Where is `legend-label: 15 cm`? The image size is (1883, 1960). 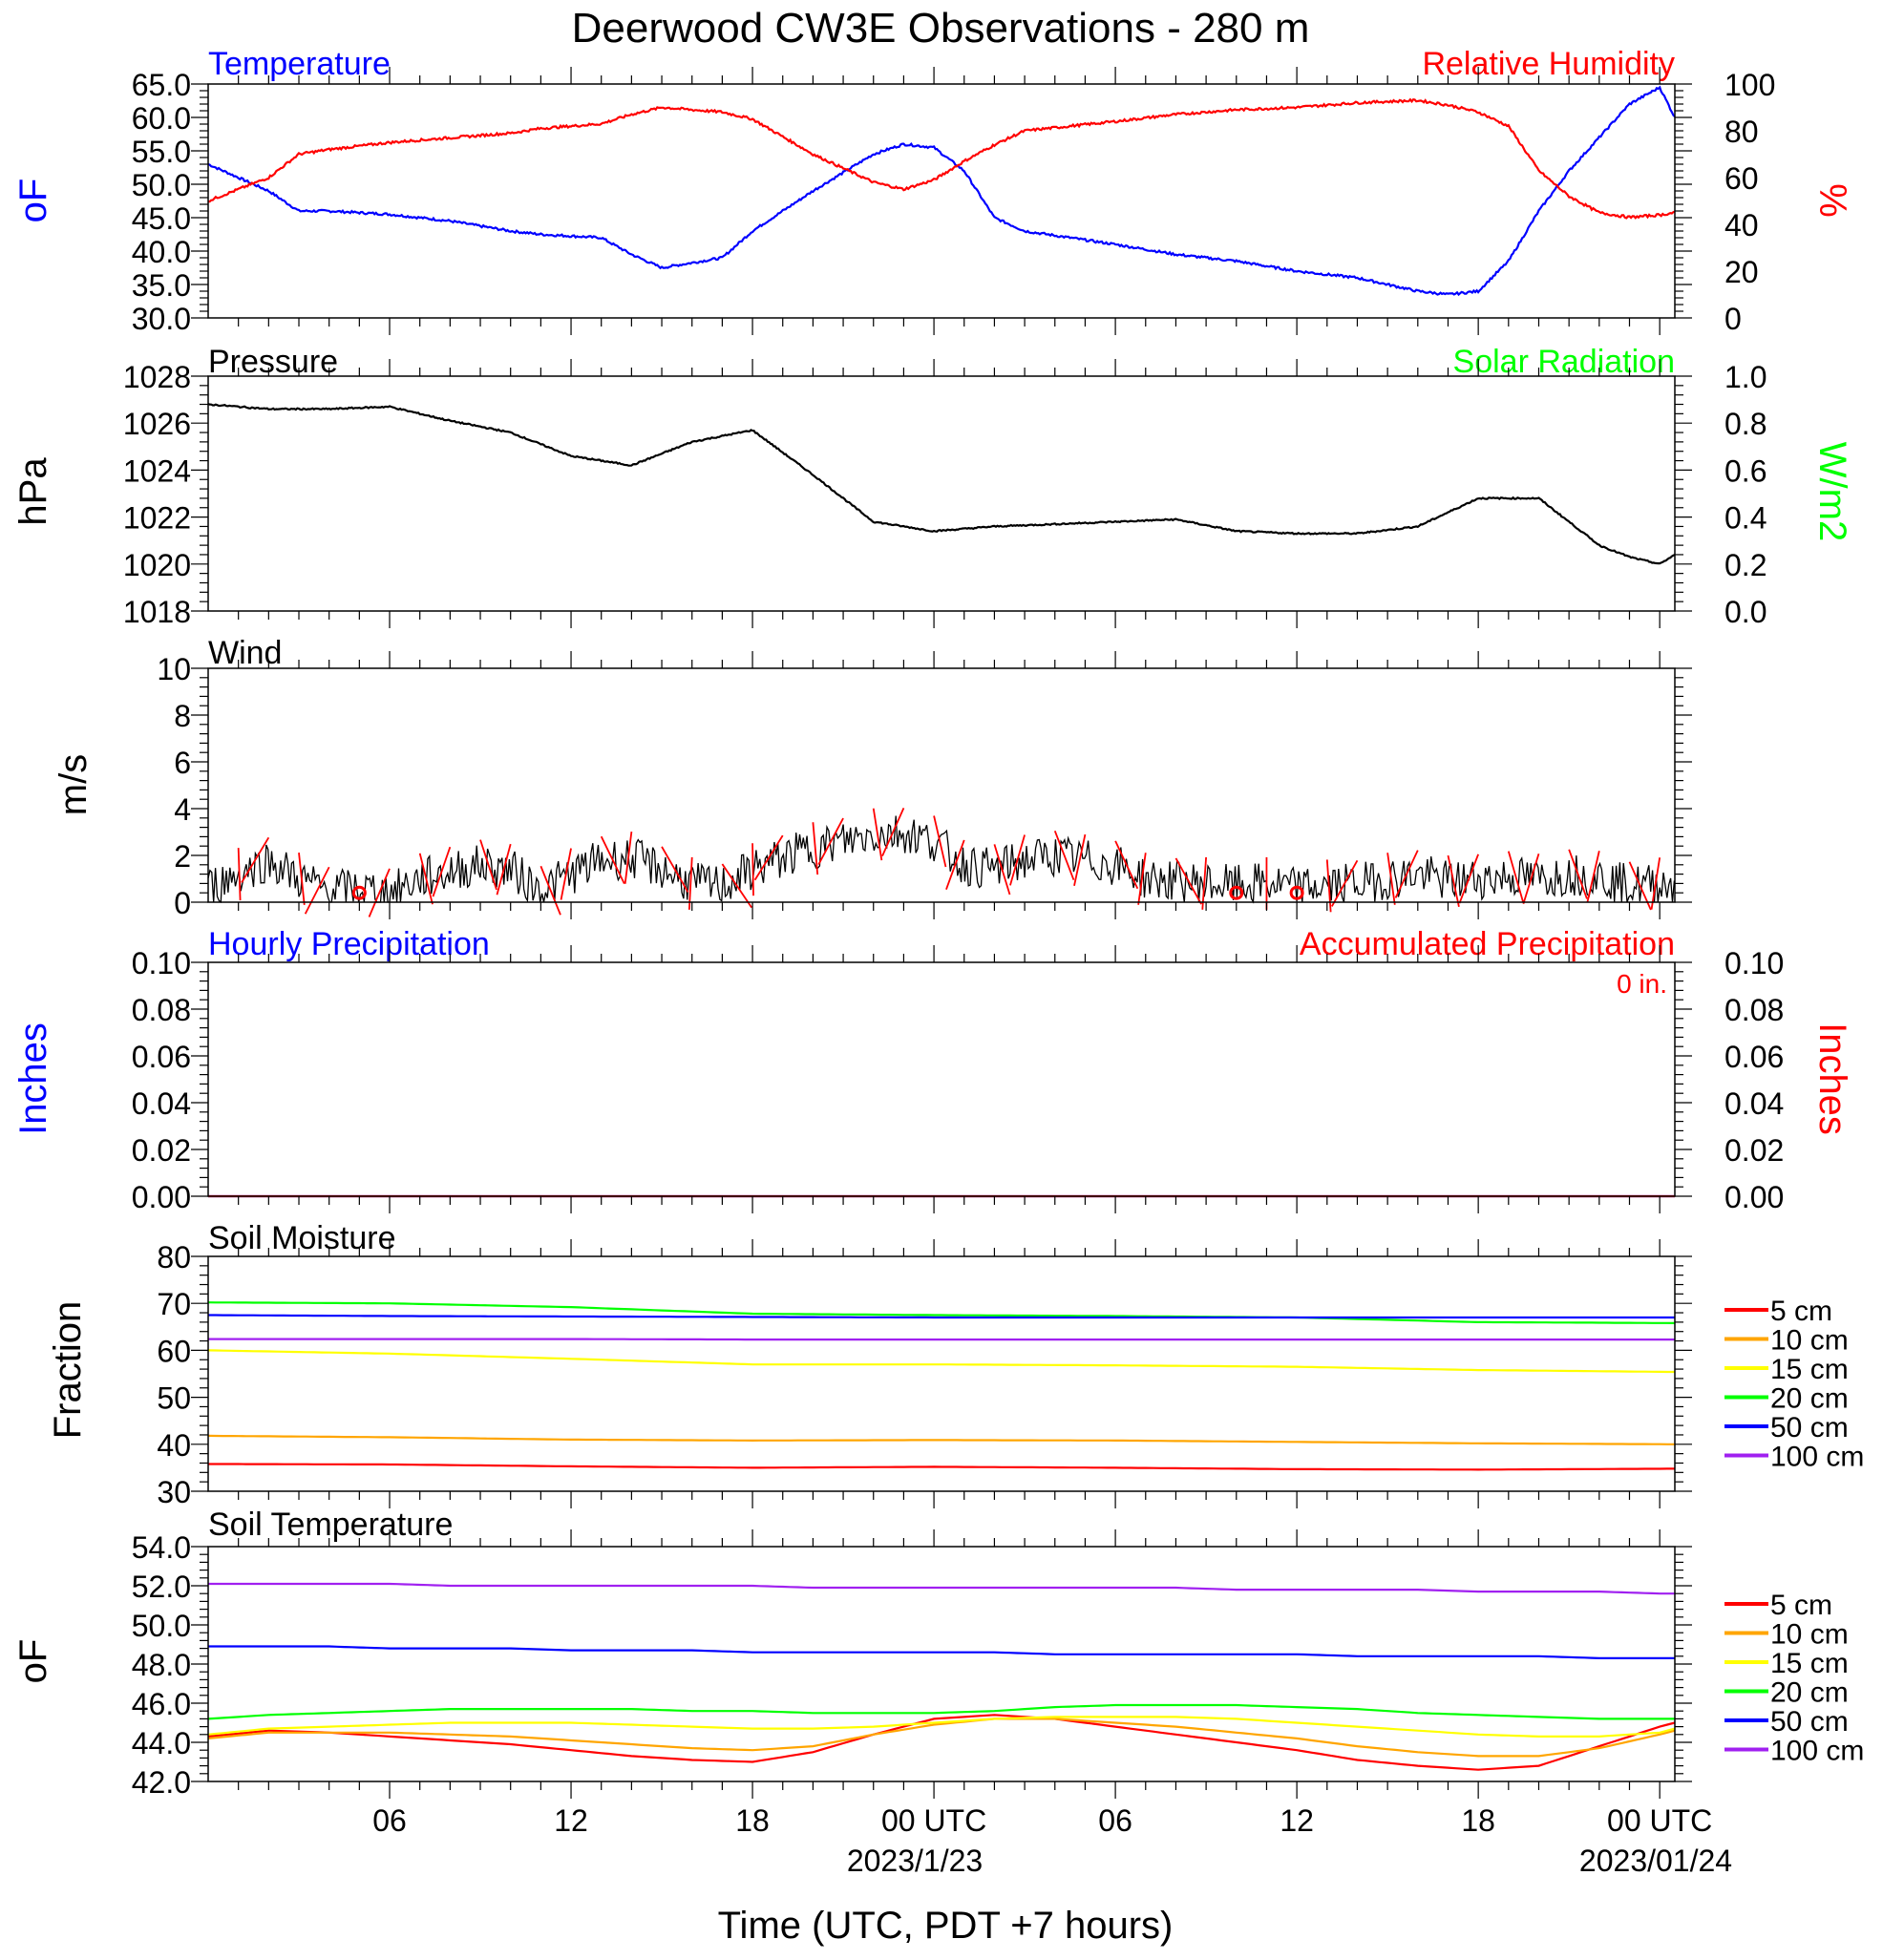 legend-label: 15 cm is located at coordinates (1809, 1663).